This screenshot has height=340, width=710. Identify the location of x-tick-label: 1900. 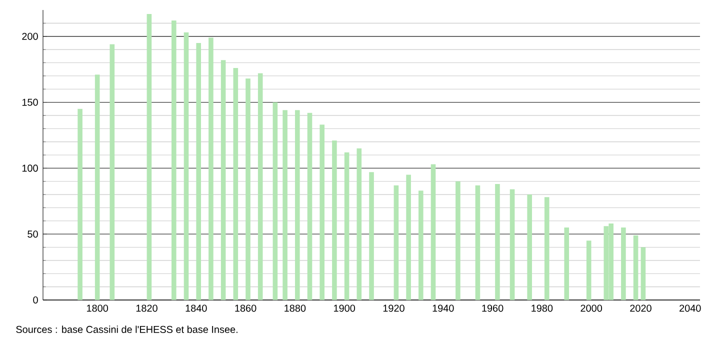
(345, 308).